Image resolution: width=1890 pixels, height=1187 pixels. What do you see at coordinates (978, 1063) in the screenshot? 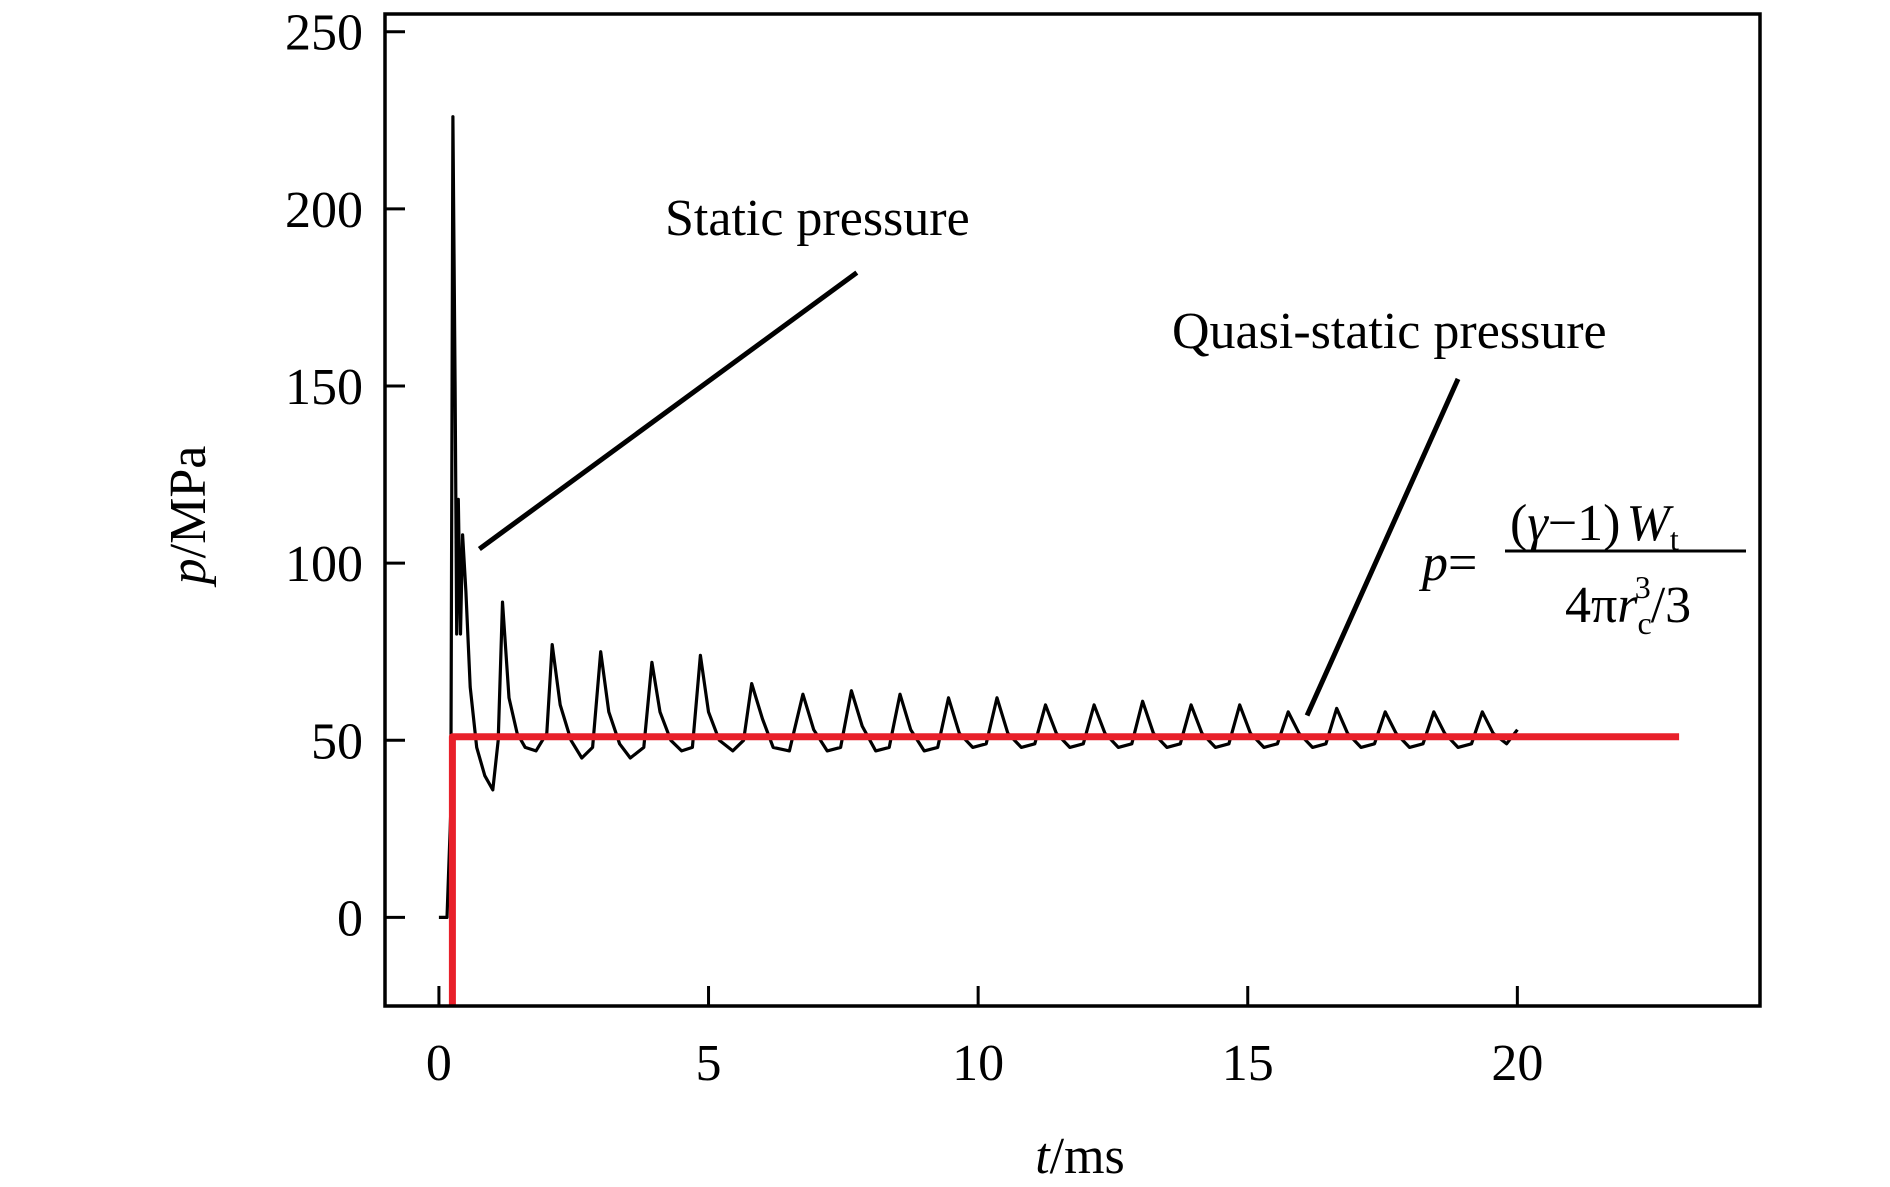
I see `x-tick-label: 10` at bounding box center [978, 1063].